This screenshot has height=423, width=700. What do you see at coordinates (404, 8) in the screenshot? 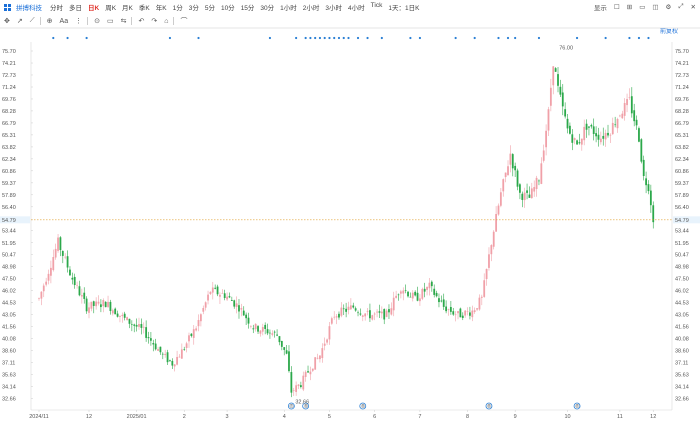
I see `timeframe-tab: 1天：1日K` at bounding box center [404, 8].